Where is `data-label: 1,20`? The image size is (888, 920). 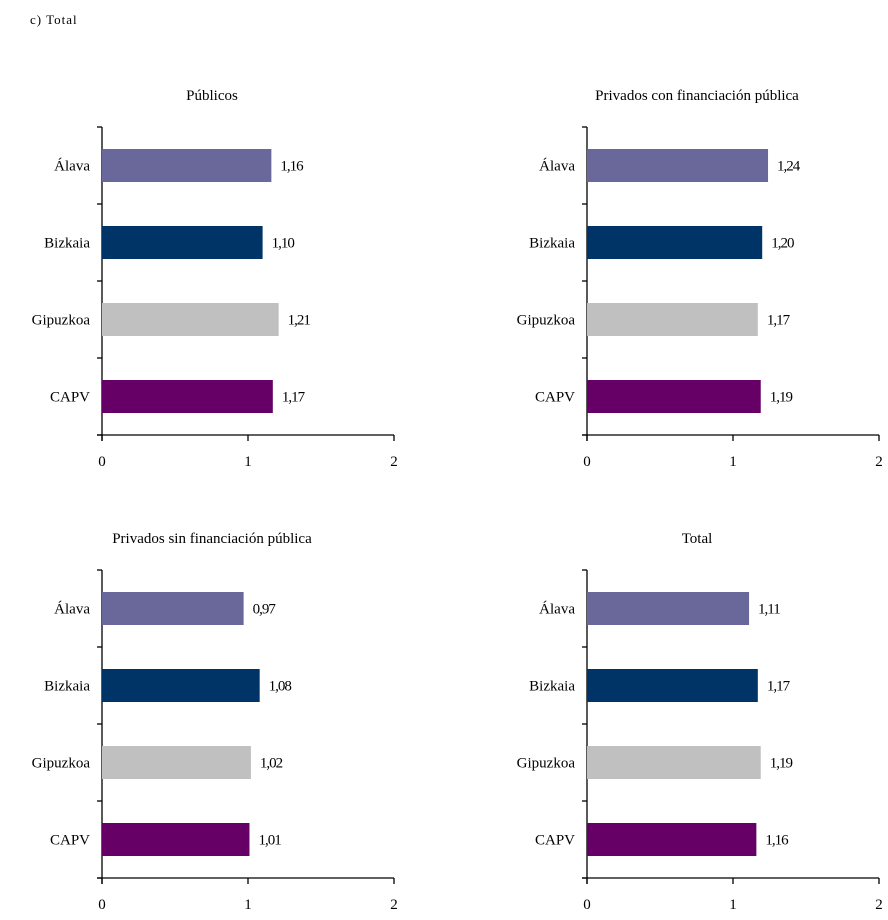 data-label: 1,20 is located at coordinates (782, 244).